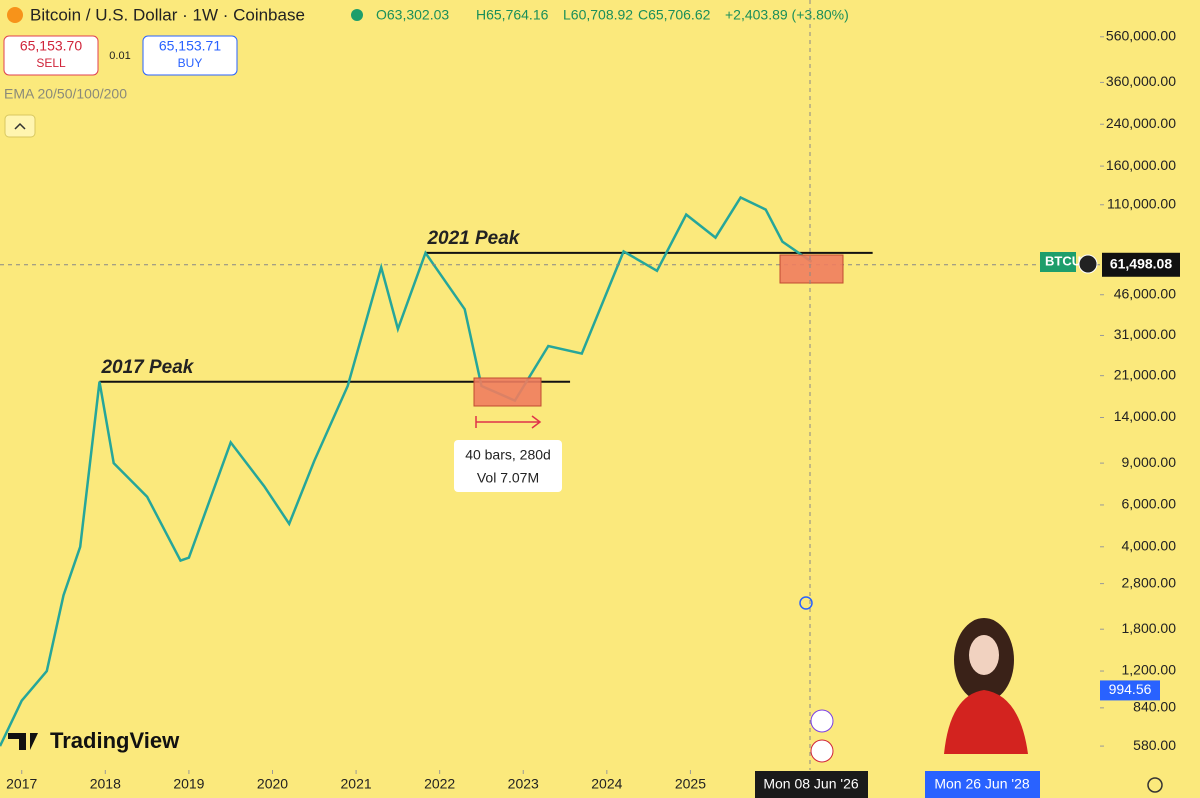 The image size is (1200, 798). I want to click on y-tick-label: 4,000.00, so click(1149, 545).